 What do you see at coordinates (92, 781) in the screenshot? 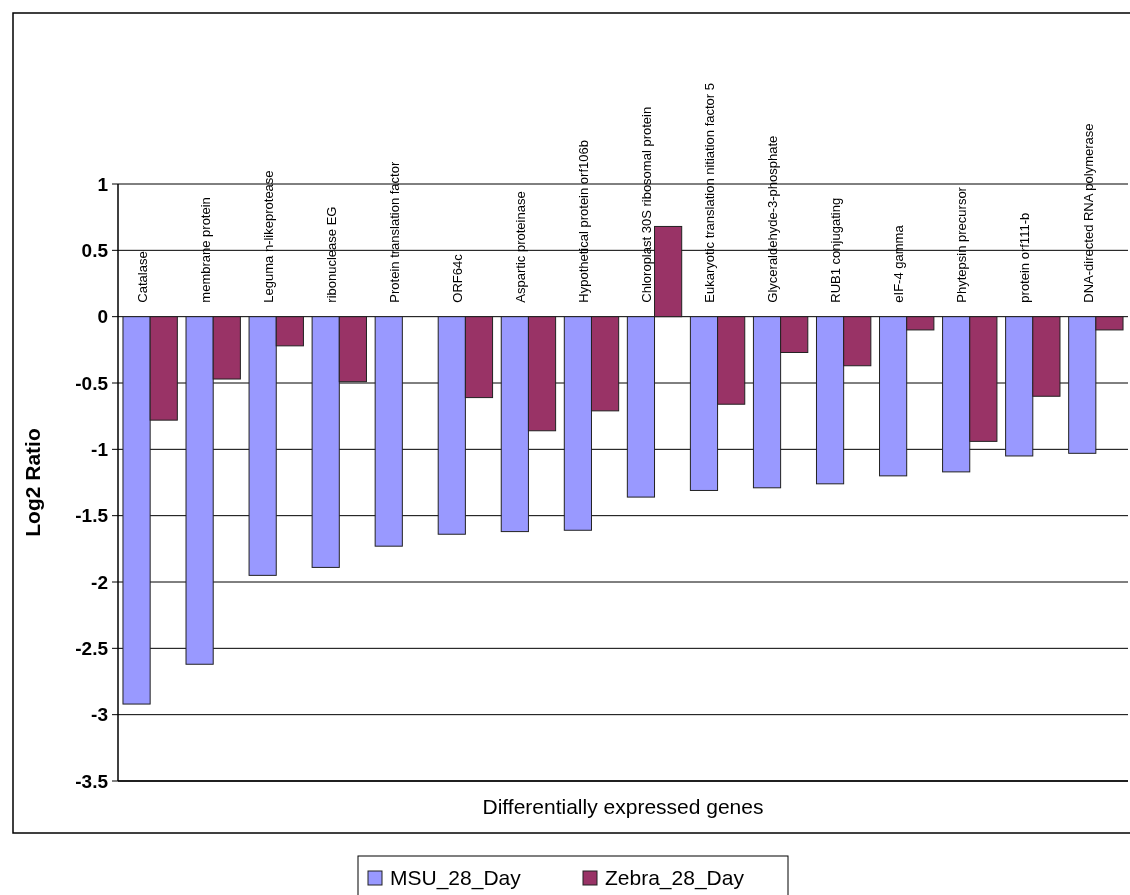
I see `y-tick-label: -3.5` at bounding box center [92, 781].